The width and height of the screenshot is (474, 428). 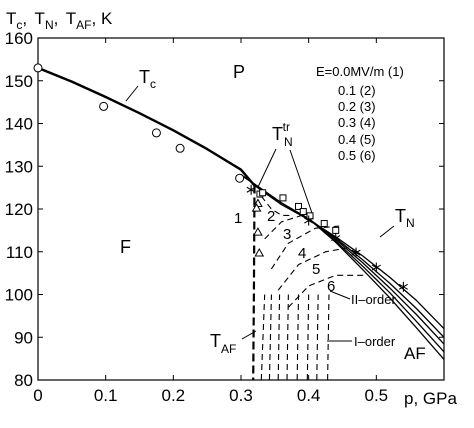 What do you see at coordinates (19, 124) in the screenshot?
I see `y-tick-label: 140` at bounding box center [19, 124].